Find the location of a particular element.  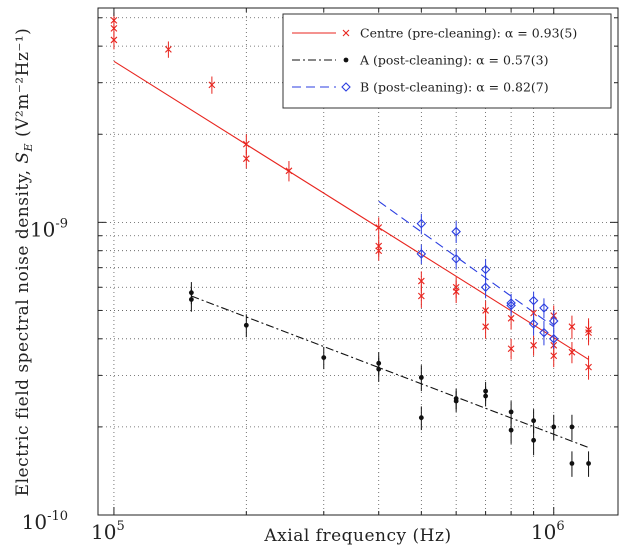

y-tick-label: 10-9 is located at coordinates (49, 228).